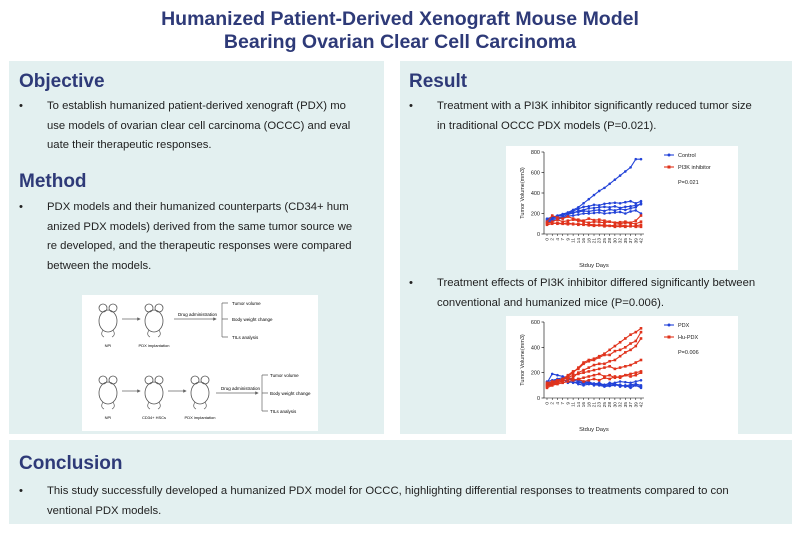  Describe the element at coordinates (104, 510) in the screenshot. I see `conclusion-line-2: ventional PDX models.` at that location.